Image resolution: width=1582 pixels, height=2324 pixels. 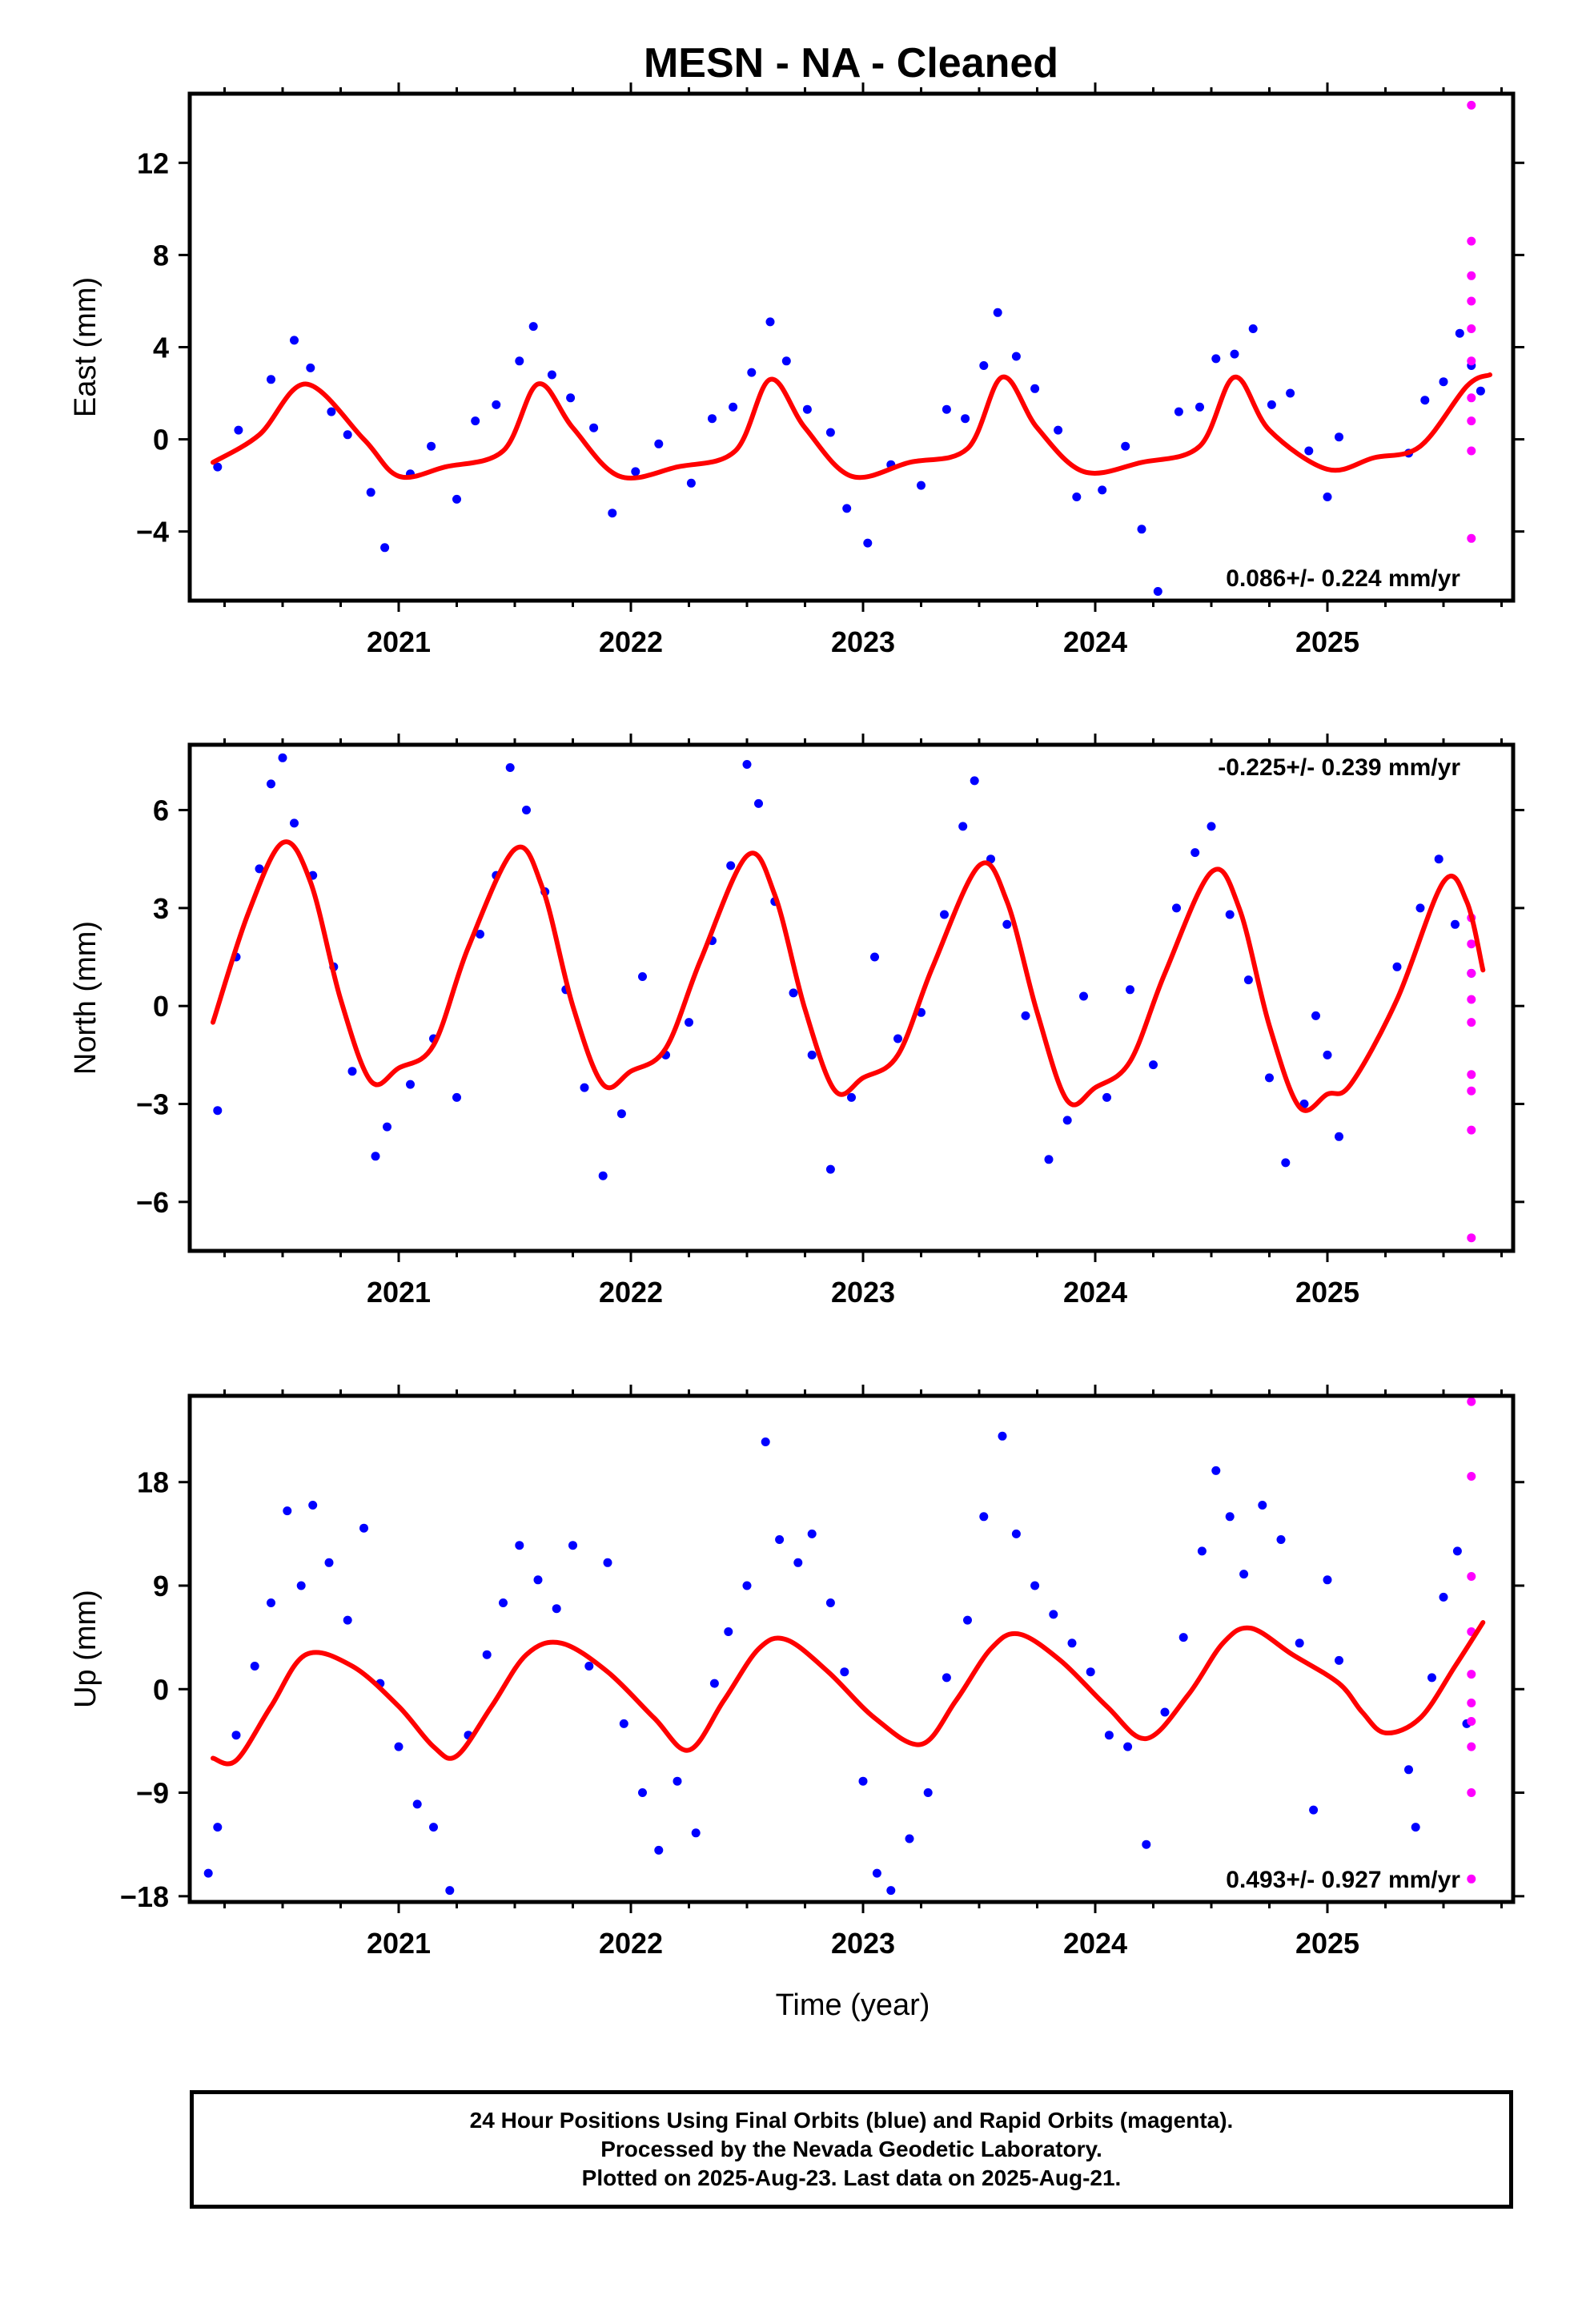 What do you see at coordinates (863, 641) in the screenshot?
I see `east-x-tick-label: 2023` at bounding box center [863, 641].